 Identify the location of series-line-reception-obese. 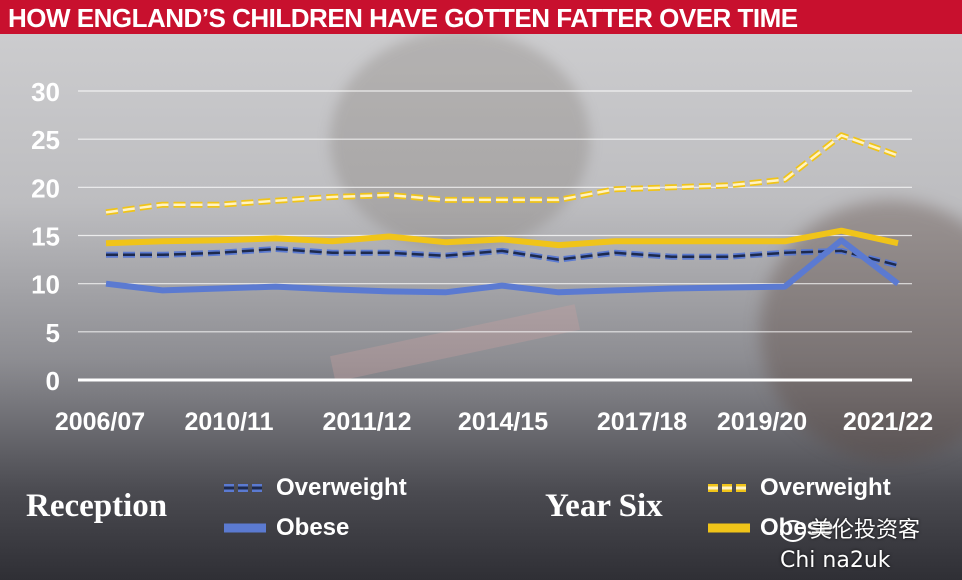
(502, 266).